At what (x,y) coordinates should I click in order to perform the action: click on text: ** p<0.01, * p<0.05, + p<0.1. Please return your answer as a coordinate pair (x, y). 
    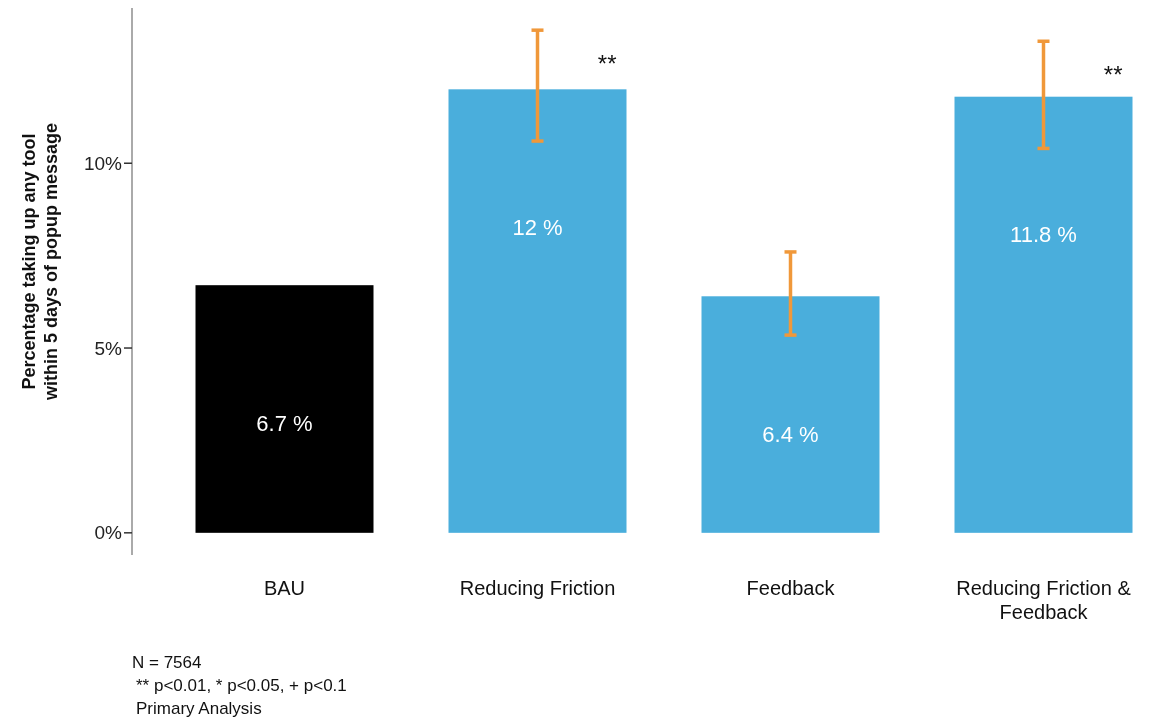
    Looking at the image, I should click on (241, 685).